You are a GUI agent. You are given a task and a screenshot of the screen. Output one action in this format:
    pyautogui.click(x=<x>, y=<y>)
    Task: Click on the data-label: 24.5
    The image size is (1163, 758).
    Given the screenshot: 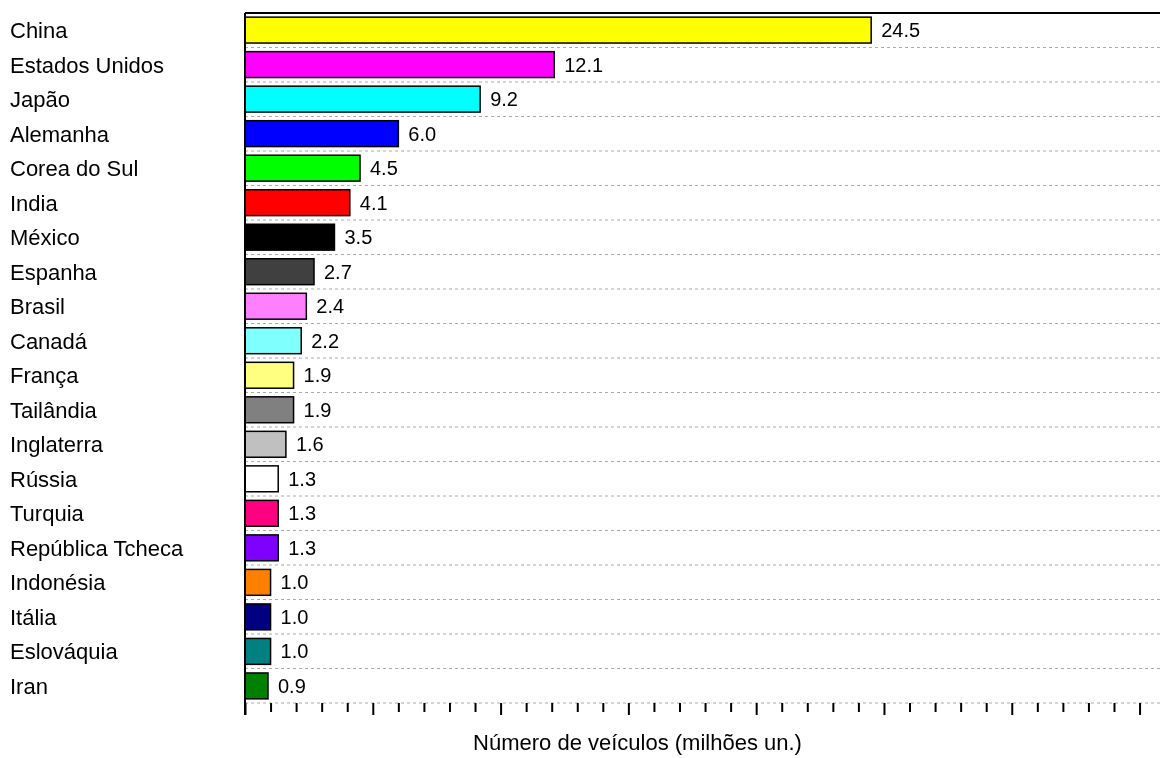 What is the action you would take?
    pyautogui.click(x=901, y=30)
    